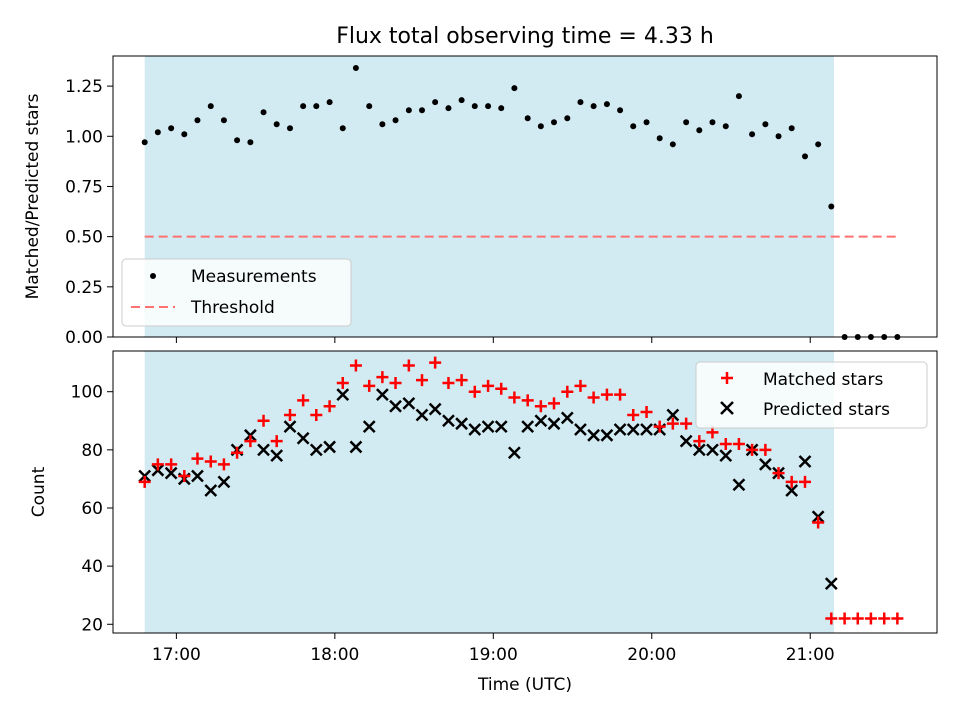  What do you see at coordinates (84, 87) in the screenshot?
I see `top-y-tick-label: 1.25` at bounding box center [84, 87].